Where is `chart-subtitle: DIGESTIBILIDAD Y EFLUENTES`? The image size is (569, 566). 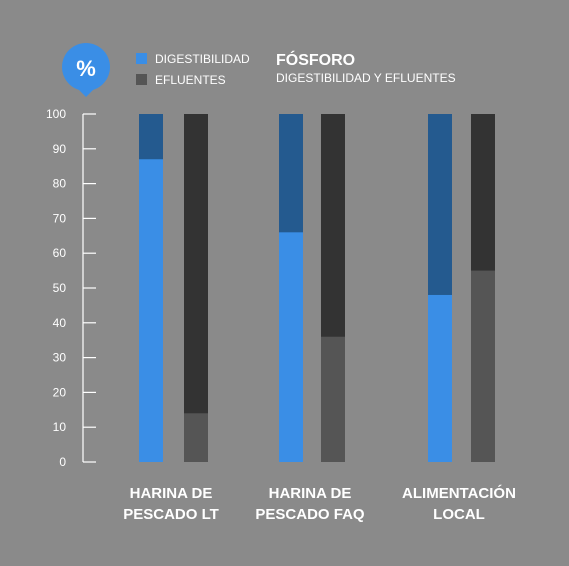
chart-subtitle: DIGESTIBILIDAD Y EFLUENTES is located at coordinates (366, 78).